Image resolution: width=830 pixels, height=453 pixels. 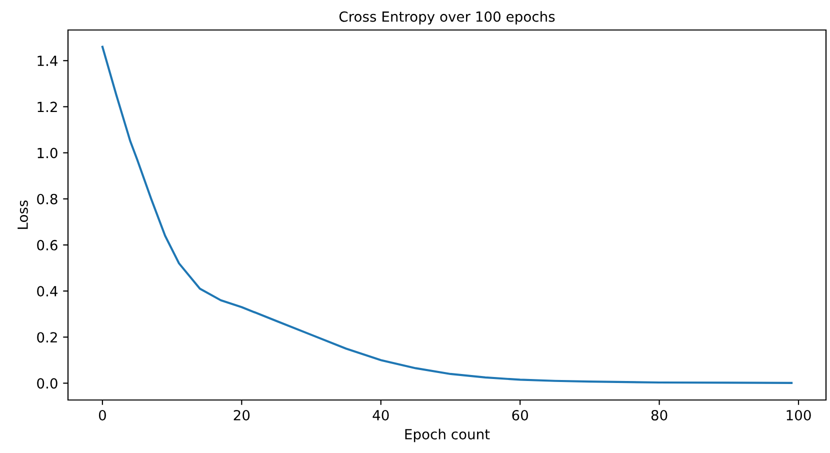 I want to click on x-tick-label: 0, so click(x=102, y=415).